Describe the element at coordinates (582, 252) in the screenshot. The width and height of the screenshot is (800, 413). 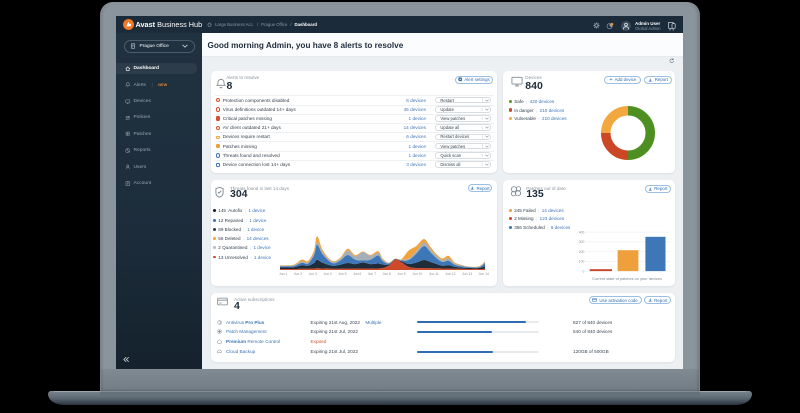
I see `svg-text: 200` at that location.